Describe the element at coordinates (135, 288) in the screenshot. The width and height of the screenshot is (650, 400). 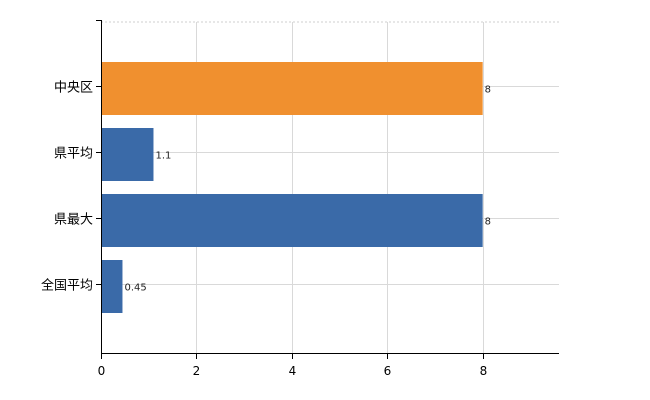
I see `data-label: 0.45` at that location.